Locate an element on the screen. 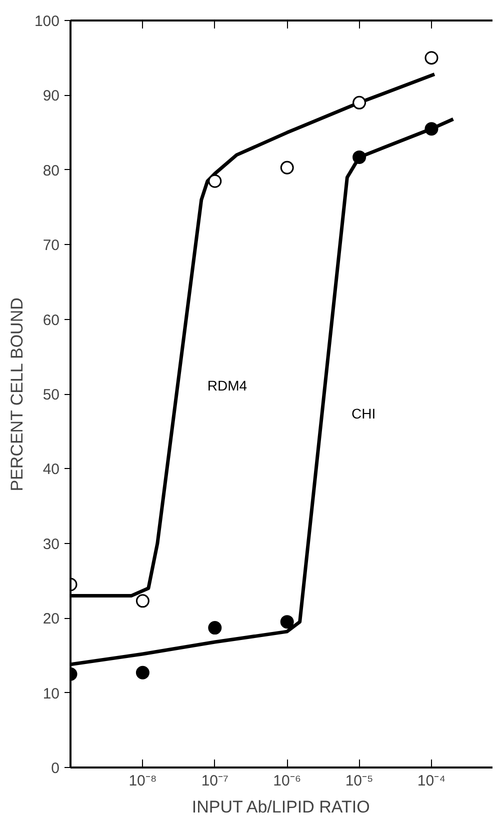  x-tick-label: 10⁻⁵ is located at coordinates (359, 781).